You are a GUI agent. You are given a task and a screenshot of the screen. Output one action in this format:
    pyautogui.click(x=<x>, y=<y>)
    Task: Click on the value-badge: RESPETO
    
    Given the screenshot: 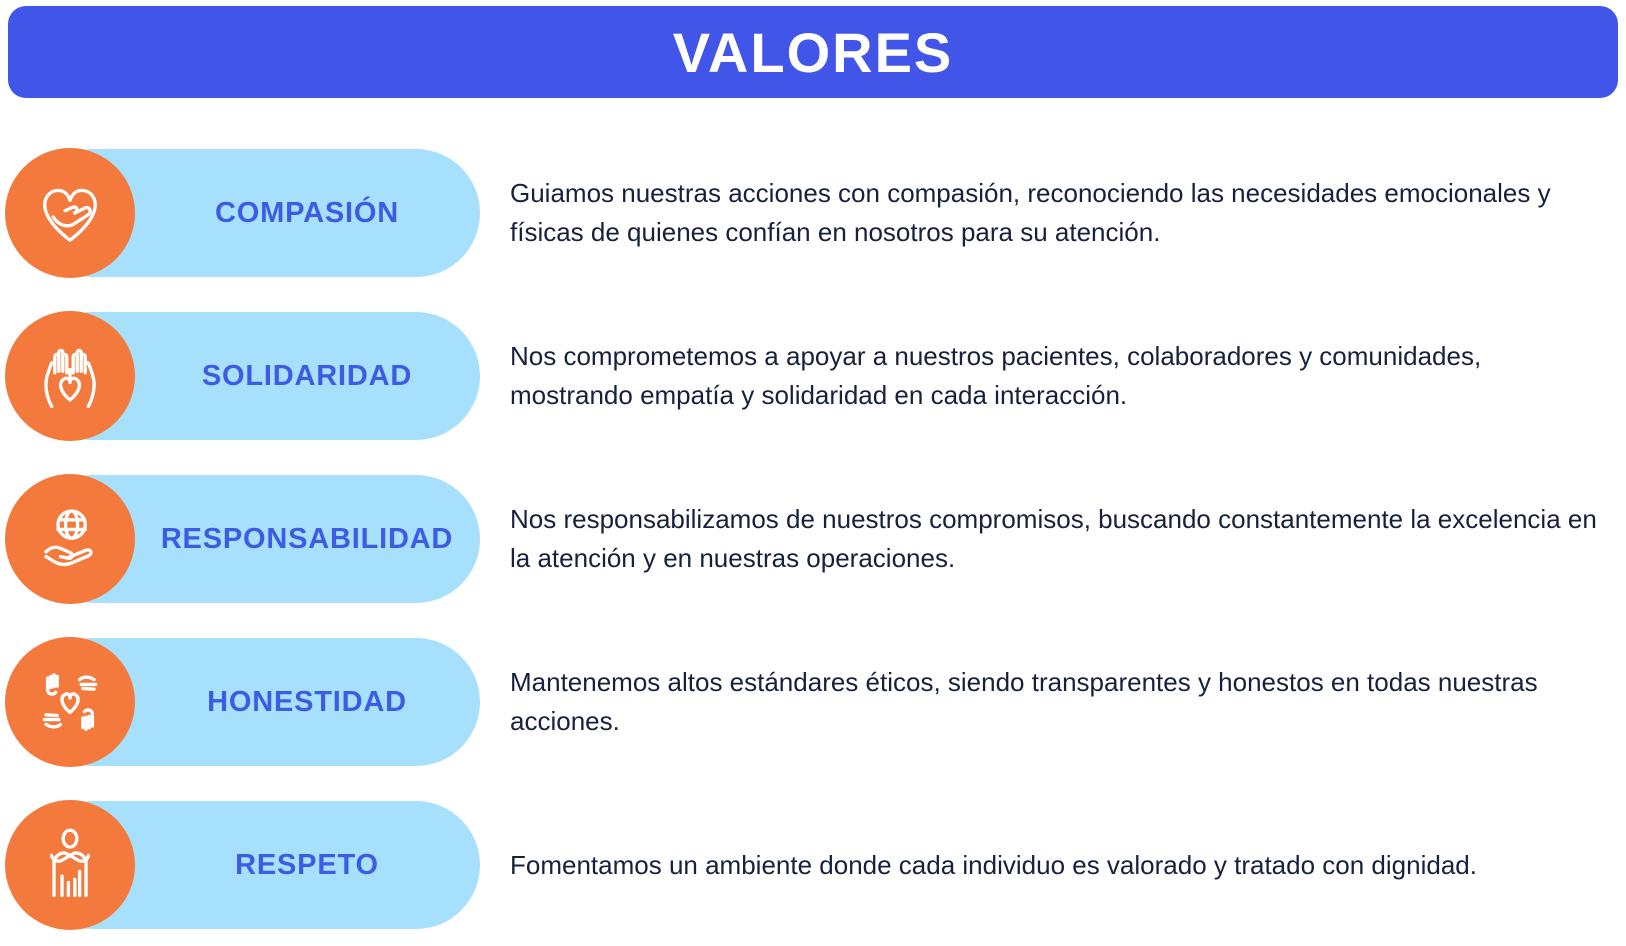 What is the action you would take?
    pyautogui.click(x=240, y=865)
    